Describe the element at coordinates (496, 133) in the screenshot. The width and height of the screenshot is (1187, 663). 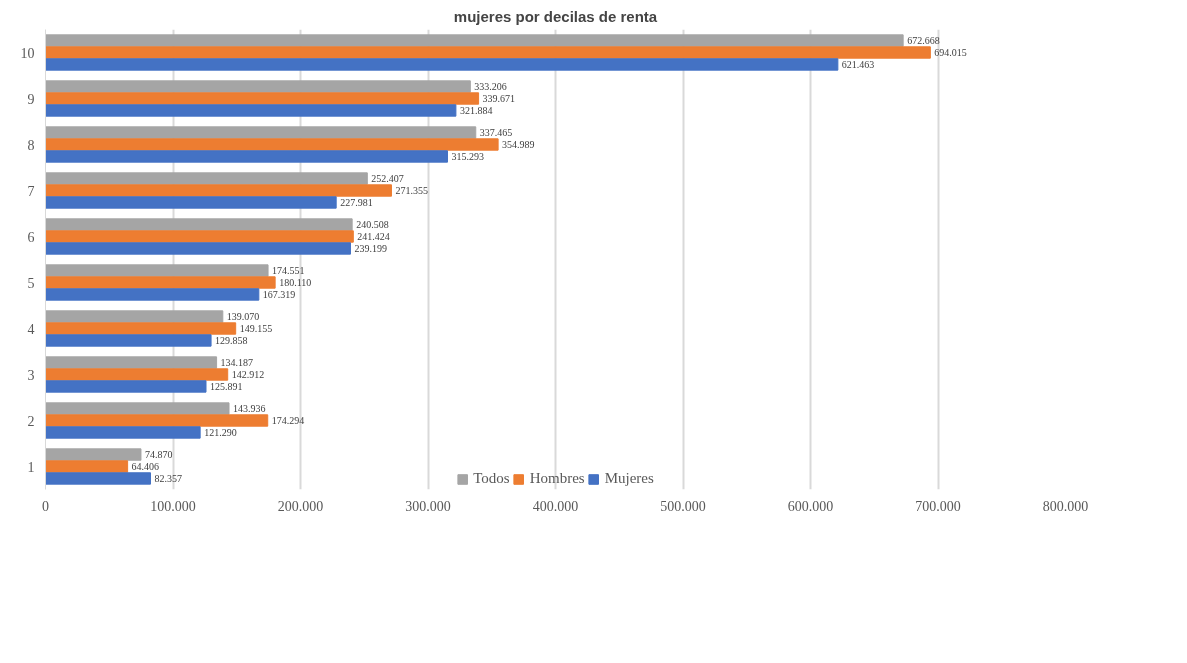
I see `data-label: 337.465` at that location.